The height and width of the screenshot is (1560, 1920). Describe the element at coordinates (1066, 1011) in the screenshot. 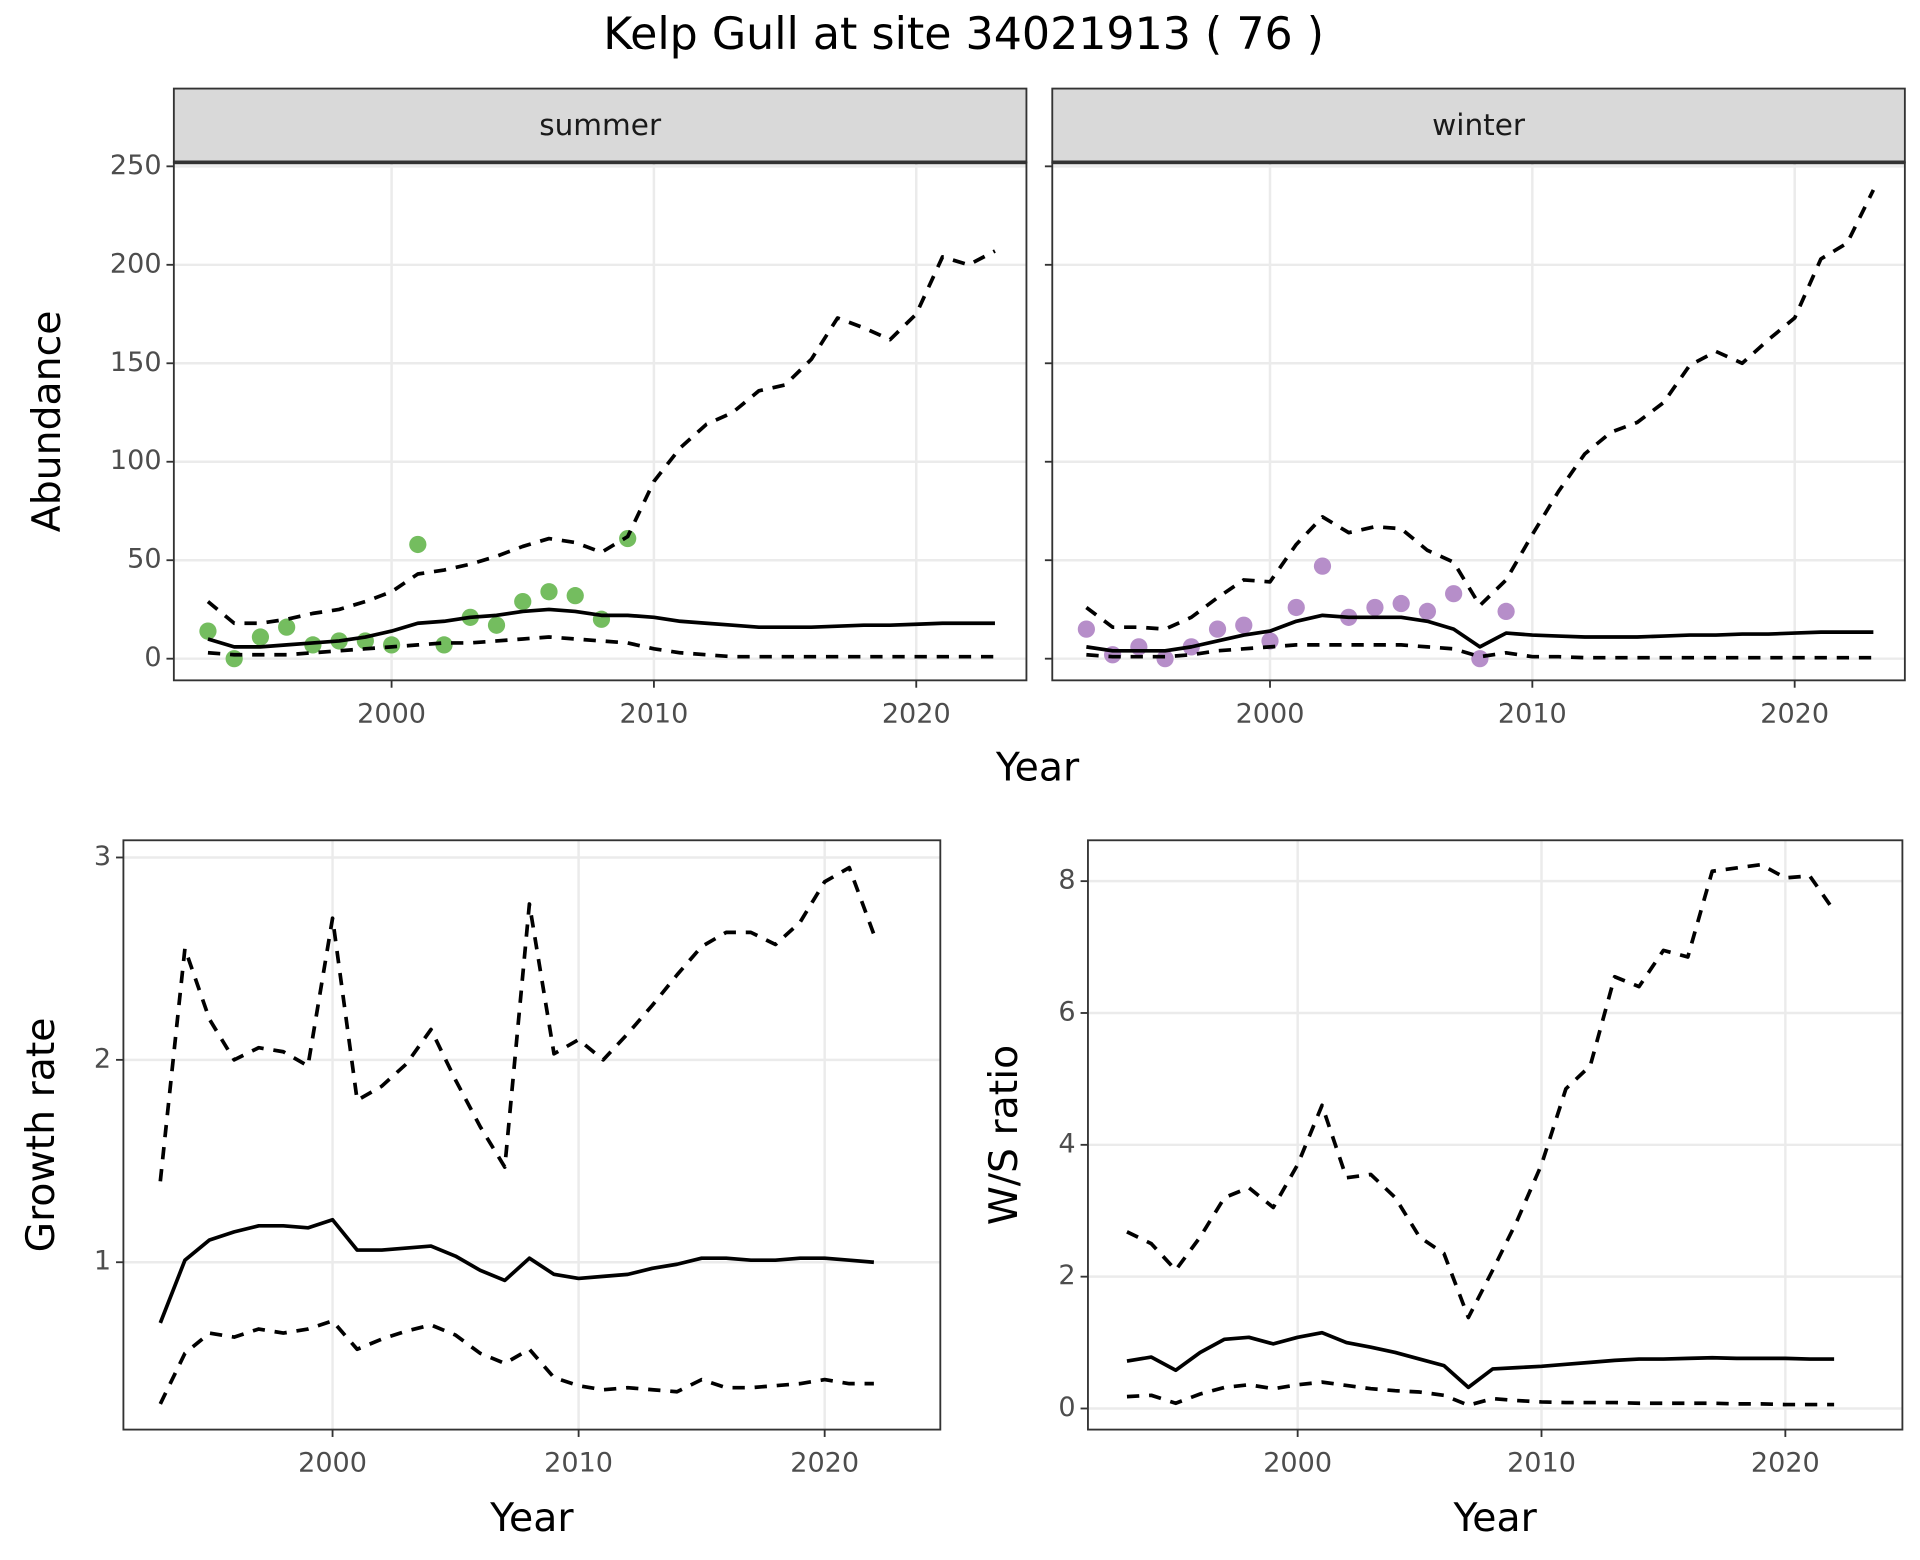

I see `y-tick-label: 6` at that location.